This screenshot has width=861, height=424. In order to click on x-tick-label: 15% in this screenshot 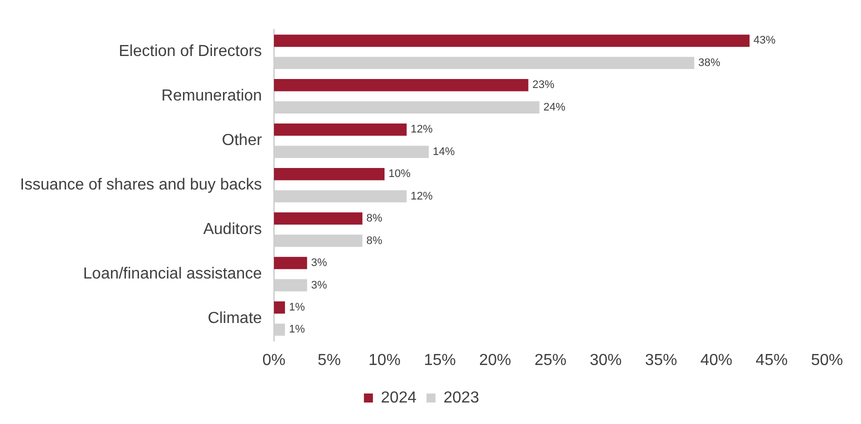, I will do `click(440, 360)`.